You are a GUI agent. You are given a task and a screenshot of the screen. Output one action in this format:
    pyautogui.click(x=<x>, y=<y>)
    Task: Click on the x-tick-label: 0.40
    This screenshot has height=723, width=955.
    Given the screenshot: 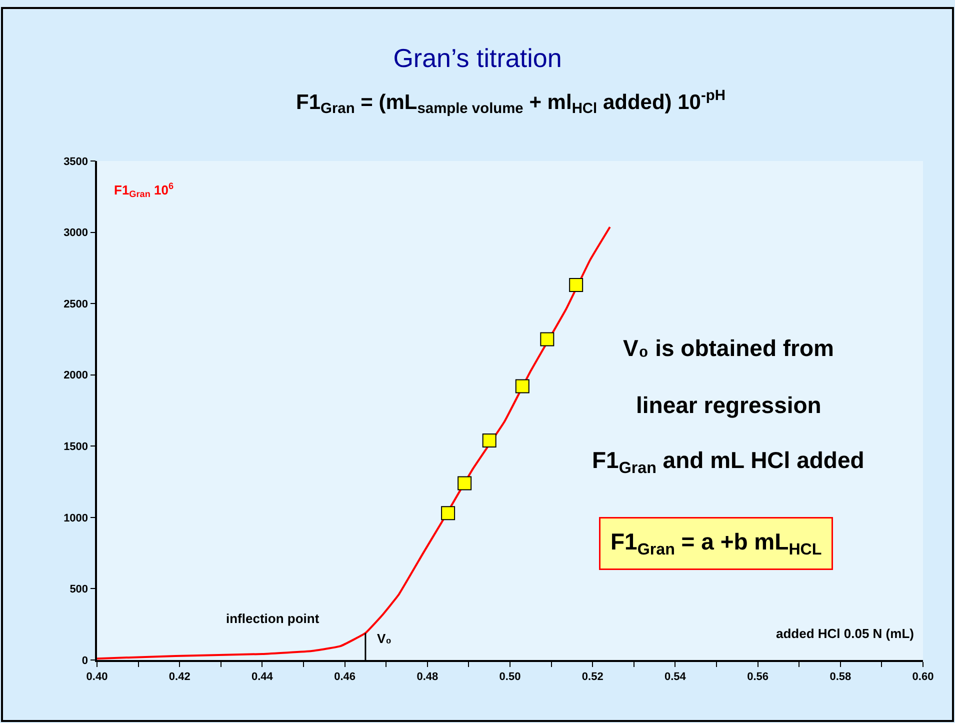 What is the action you would take?
    pyautogui.click(x=97, y=676)
    